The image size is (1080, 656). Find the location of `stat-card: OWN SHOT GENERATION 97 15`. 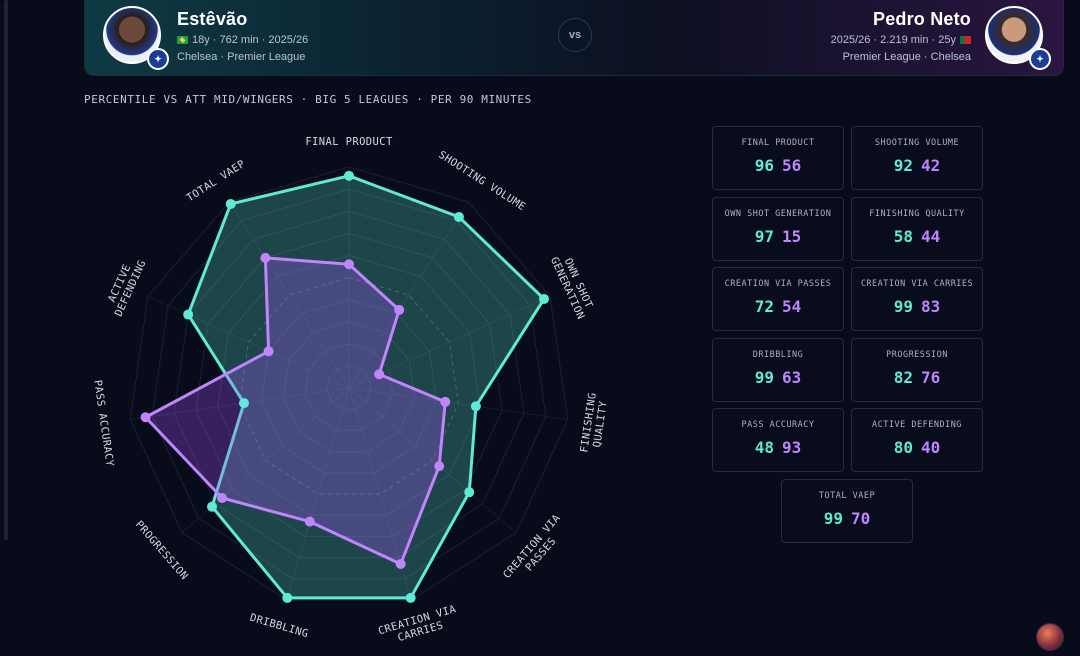

stat-card: OWN SHOT GENERATION 97 15 is located at coordinates (778, 228).